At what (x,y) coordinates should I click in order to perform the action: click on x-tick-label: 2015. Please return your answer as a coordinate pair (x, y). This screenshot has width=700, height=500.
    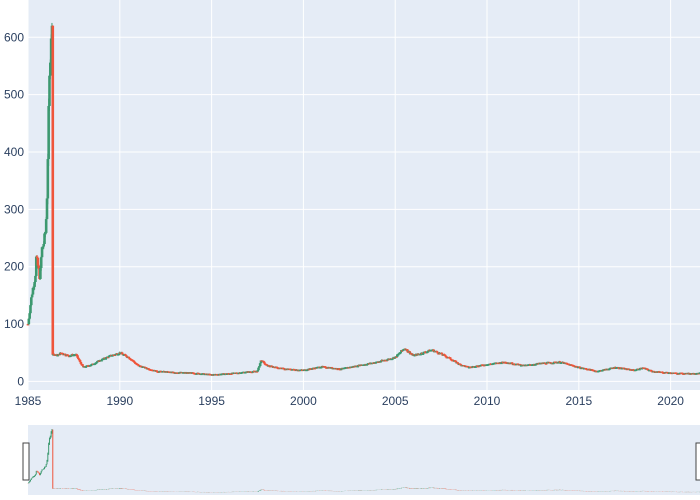
    Looking at the image, I should click on (578, 401).